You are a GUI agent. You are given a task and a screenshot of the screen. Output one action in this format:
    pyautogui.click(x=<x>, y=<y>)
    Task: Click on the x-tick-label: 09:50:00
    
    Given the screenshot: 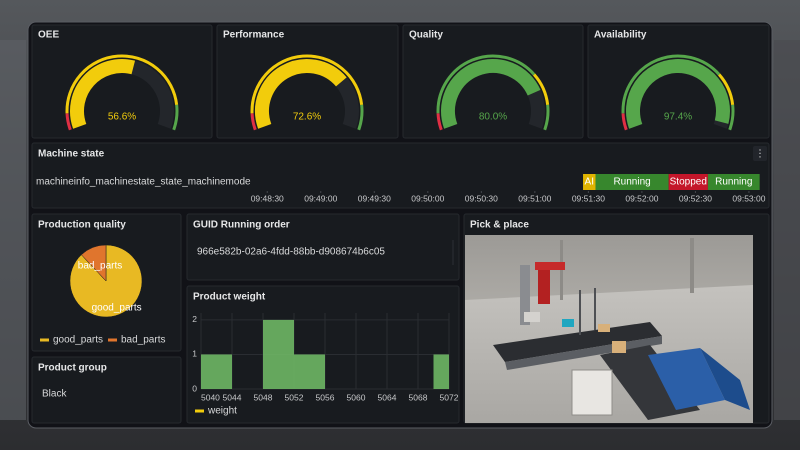 What is the action you would take?
    pyautogui.click(x=427, y=198)
    